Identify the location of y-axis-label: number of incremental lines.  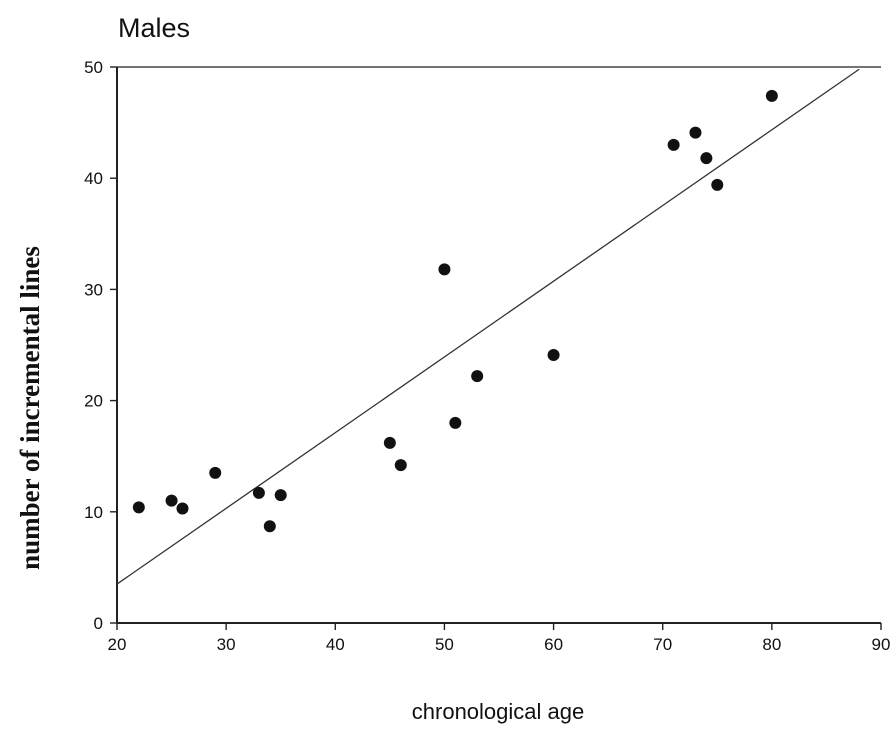
(30, 408).